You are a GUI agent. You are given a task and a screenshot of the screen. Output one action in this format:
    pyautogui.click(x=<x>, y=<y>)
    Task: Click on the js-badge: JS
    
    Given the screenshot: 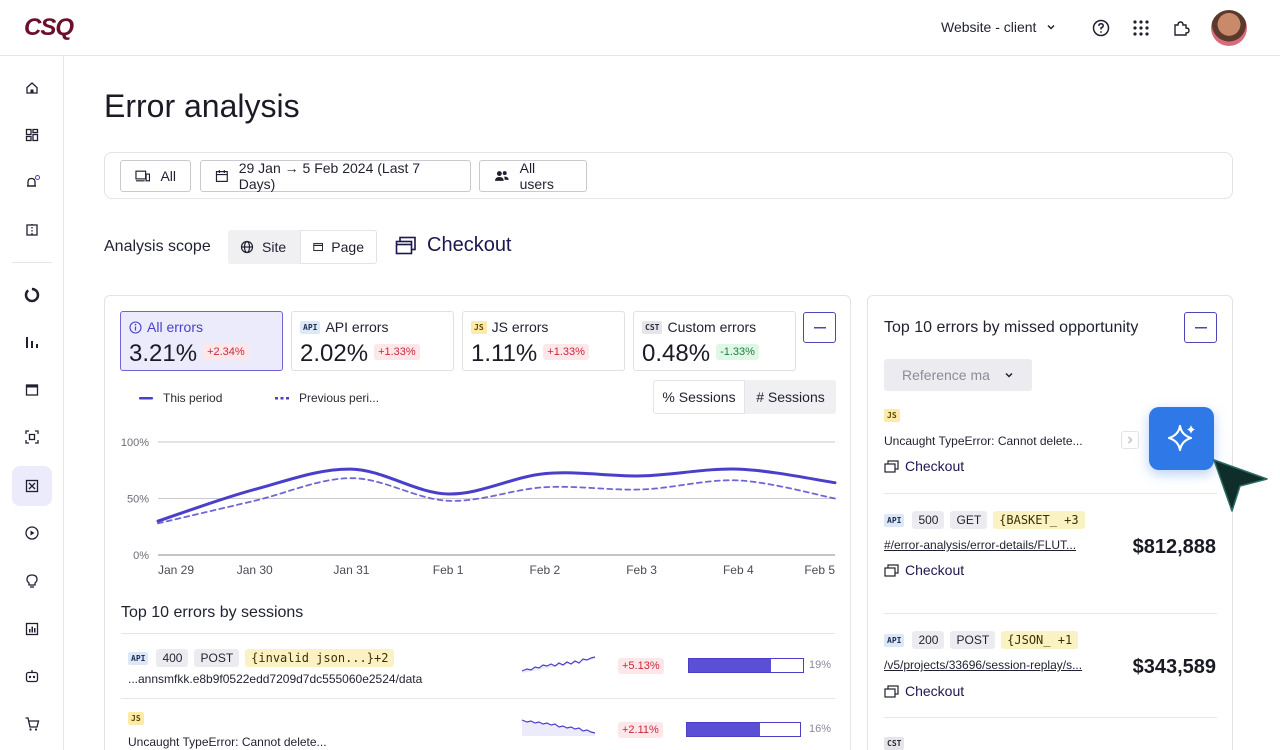 What is the action you would take?
    pyautogui.click(x=479, y=327)
    